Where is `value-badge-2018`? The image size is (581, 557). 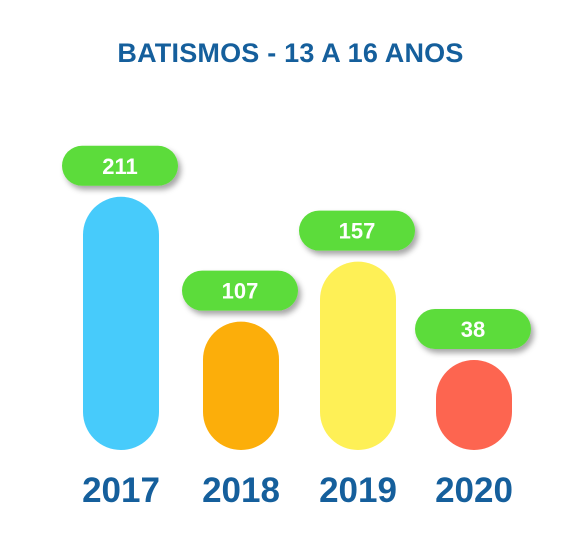
value-badge-2018 is located at coordinates (240, 290).